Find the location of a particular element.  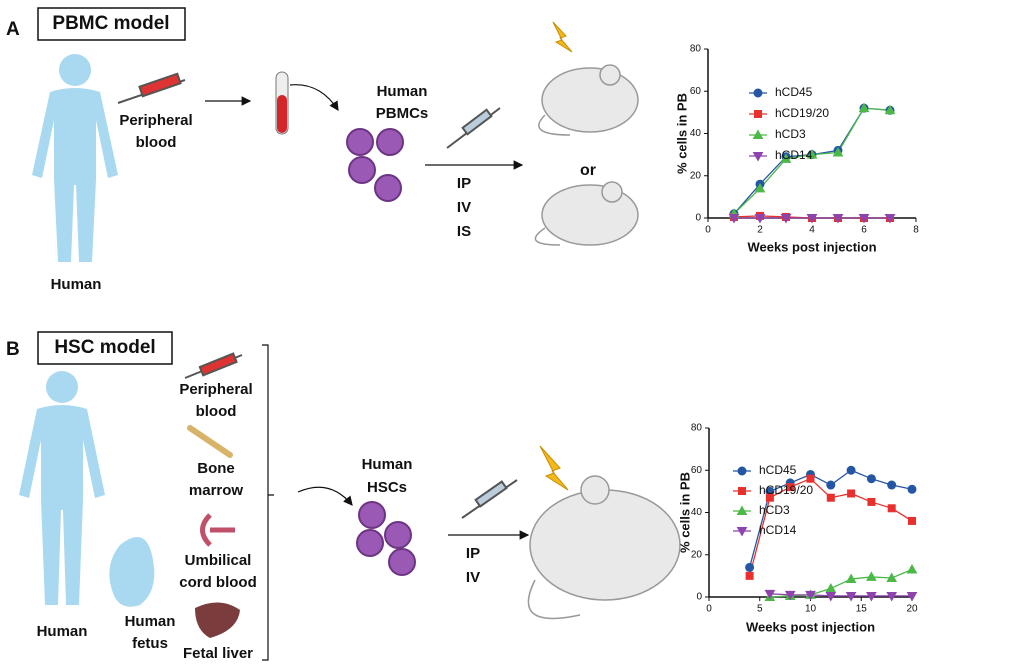

bone-cord-liver is located at coordinates (213, 531).